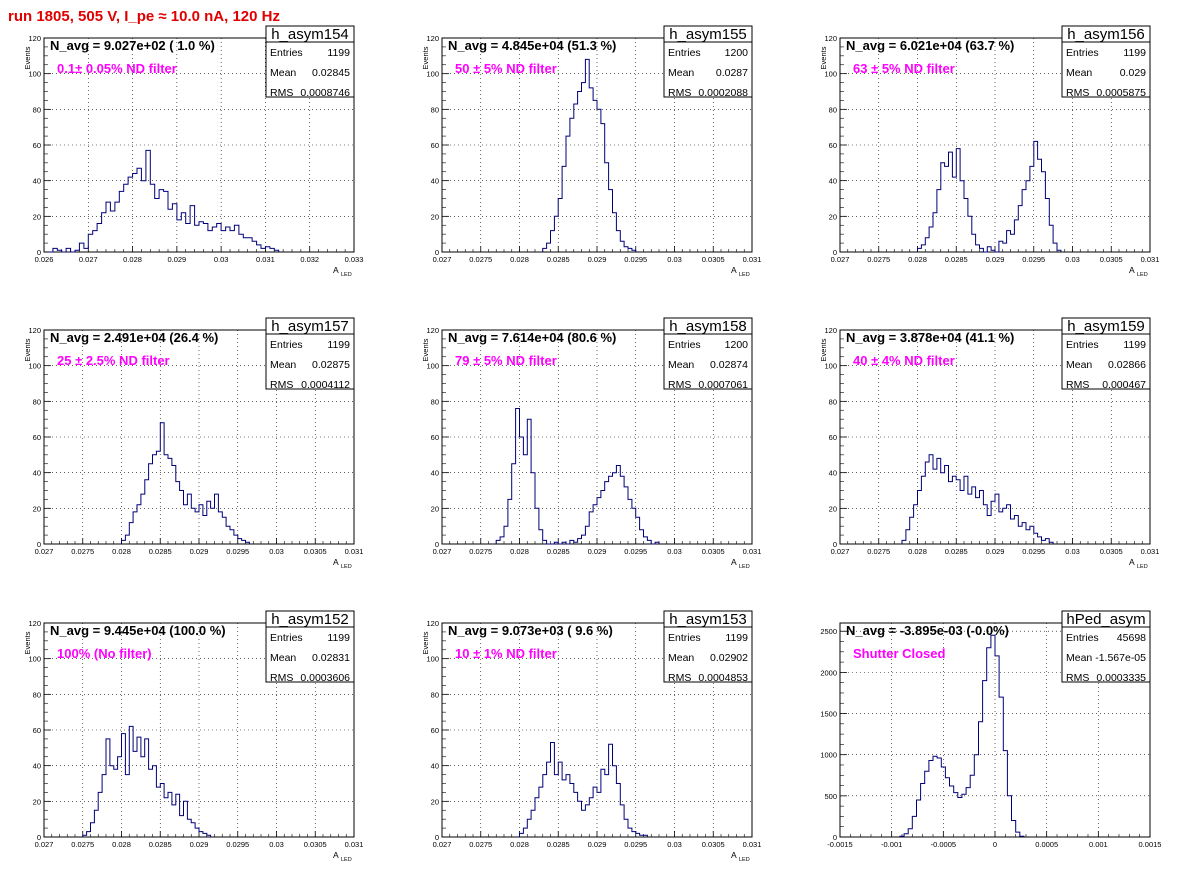 This screenshot has width=1196, height=872. I want to click on navg-label: N_avg = 7.614e+04 (80.6 %), so click(532, 337).